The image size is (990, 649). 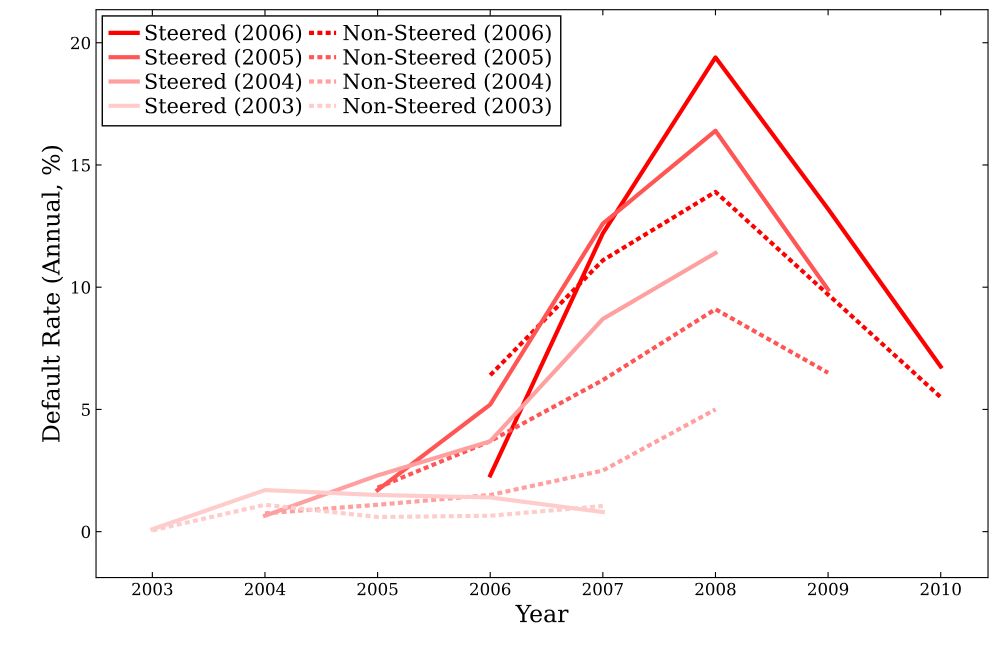 What do you see at coordinates (265, 589) in the screenshot?
I see `x-tick-label: 2004` at bounding box center [265, 589].